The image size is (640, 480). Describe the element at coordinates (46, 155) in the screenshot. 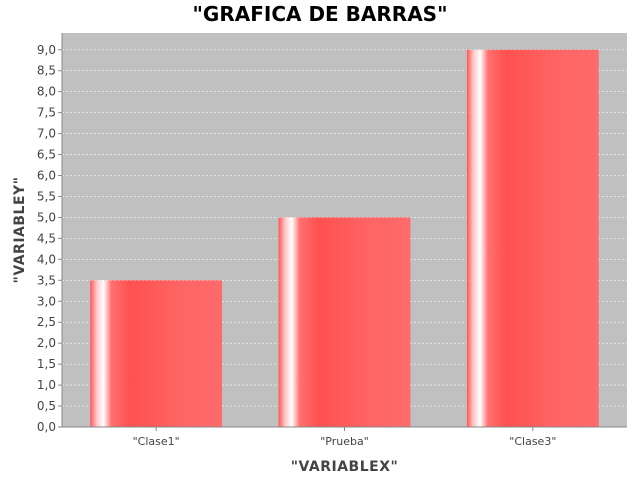

I see `y-tick-label: 6,5` at that location.